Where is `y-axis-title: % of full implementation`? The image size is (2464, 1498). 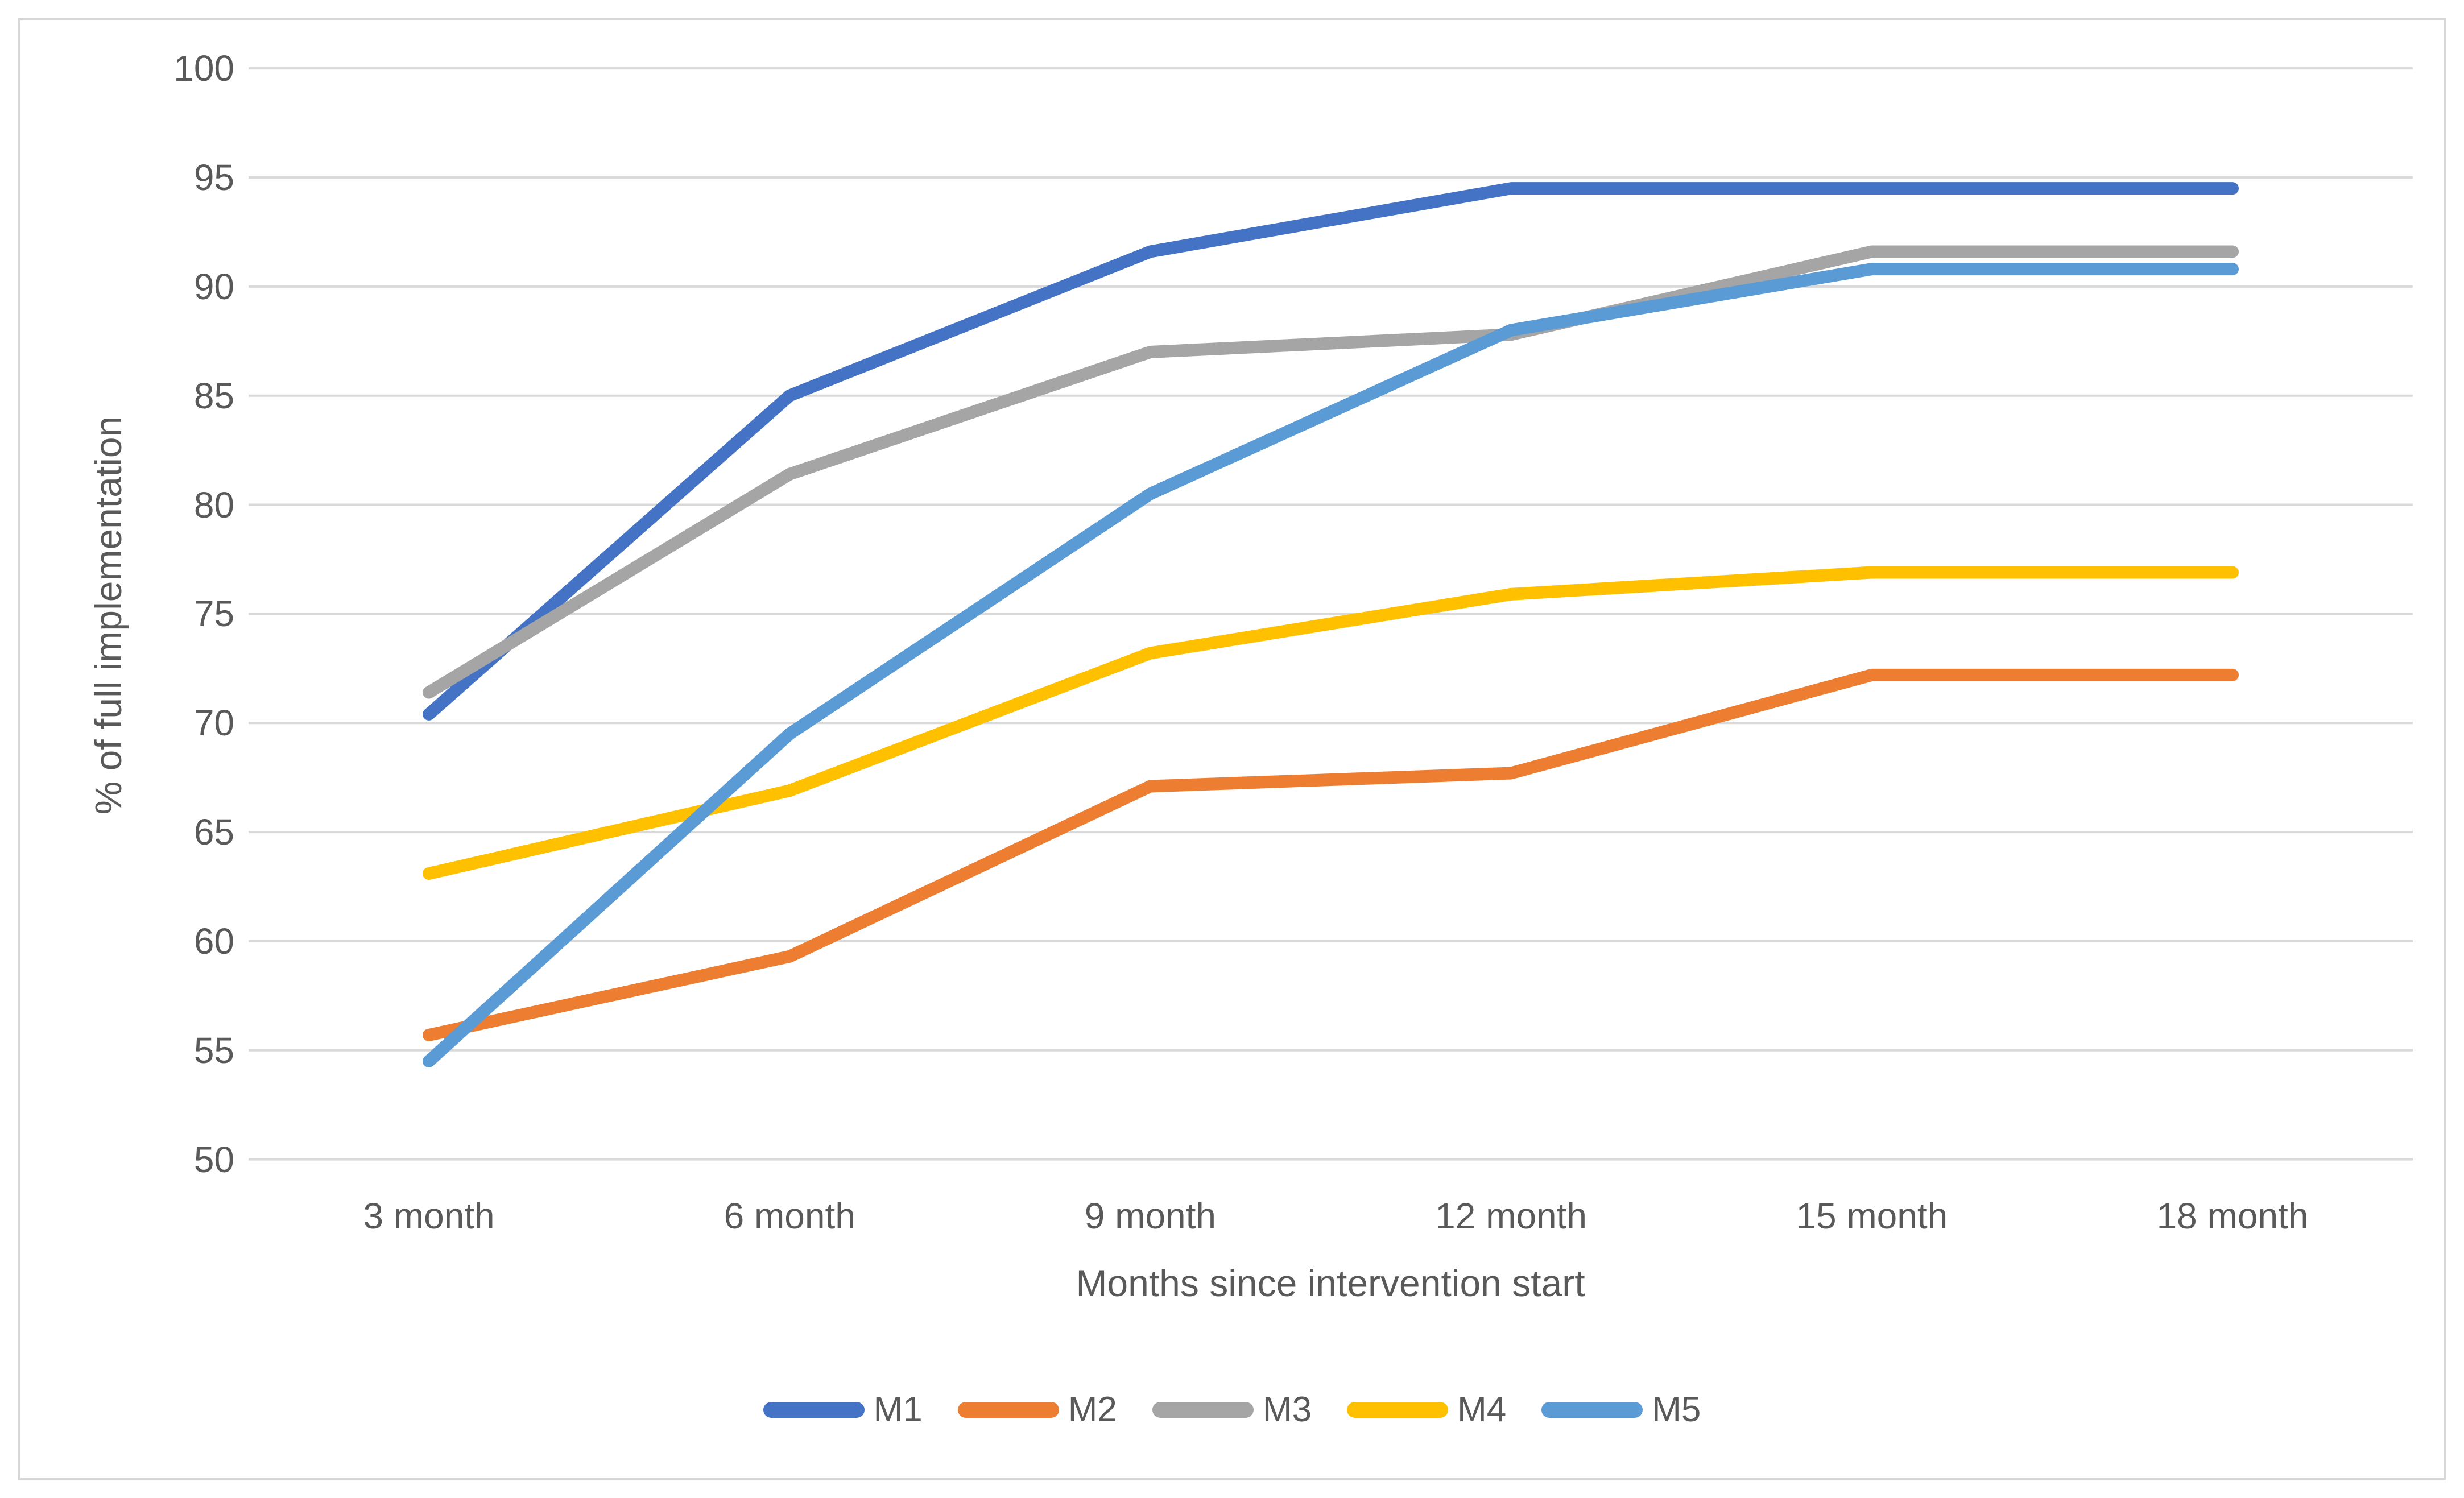 y-axis-title: % of full implementation is located at coordinates (108, 615).